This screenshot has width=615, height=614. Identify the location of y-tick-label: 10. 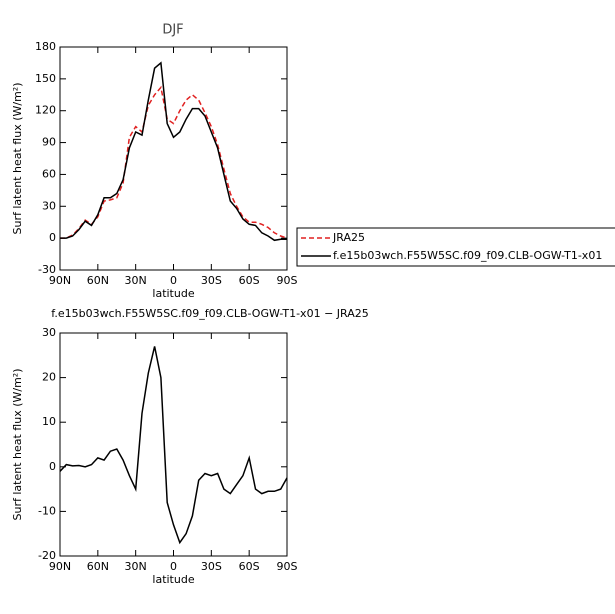
(49, 421).